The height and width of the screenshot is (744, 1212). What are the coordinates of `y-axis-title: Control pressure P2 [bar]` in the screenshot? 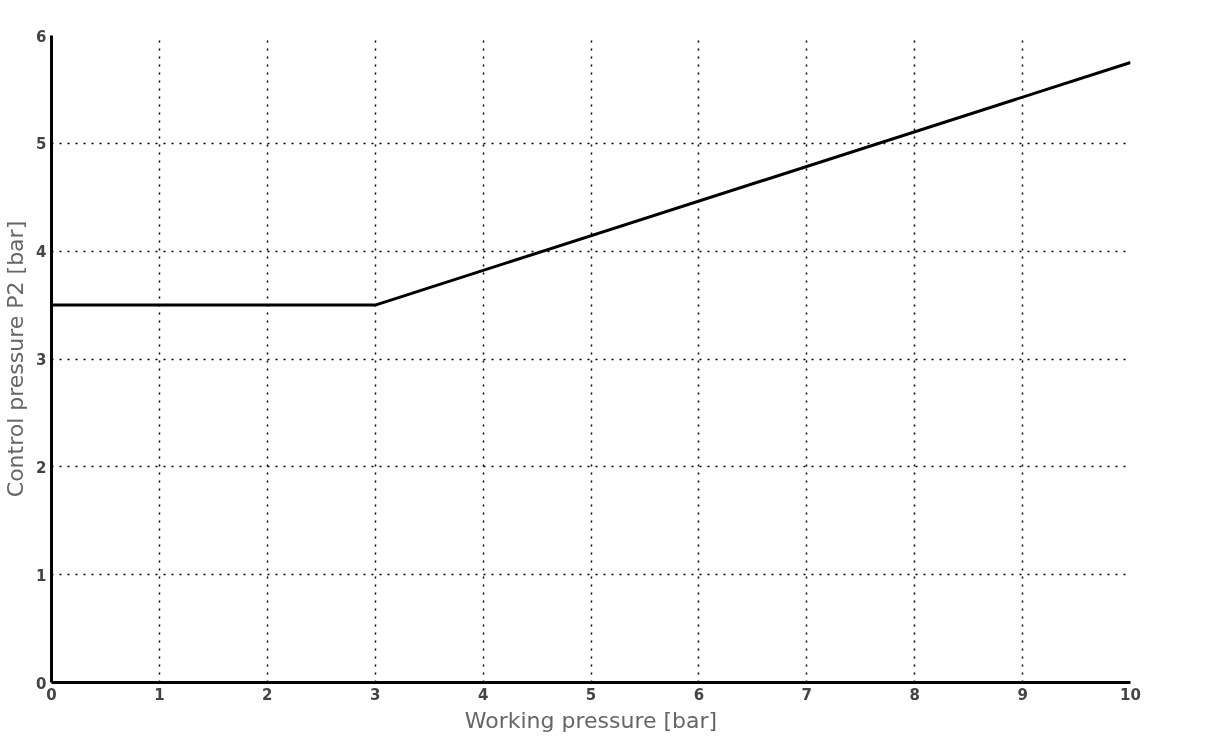 It's located at (16, 359).